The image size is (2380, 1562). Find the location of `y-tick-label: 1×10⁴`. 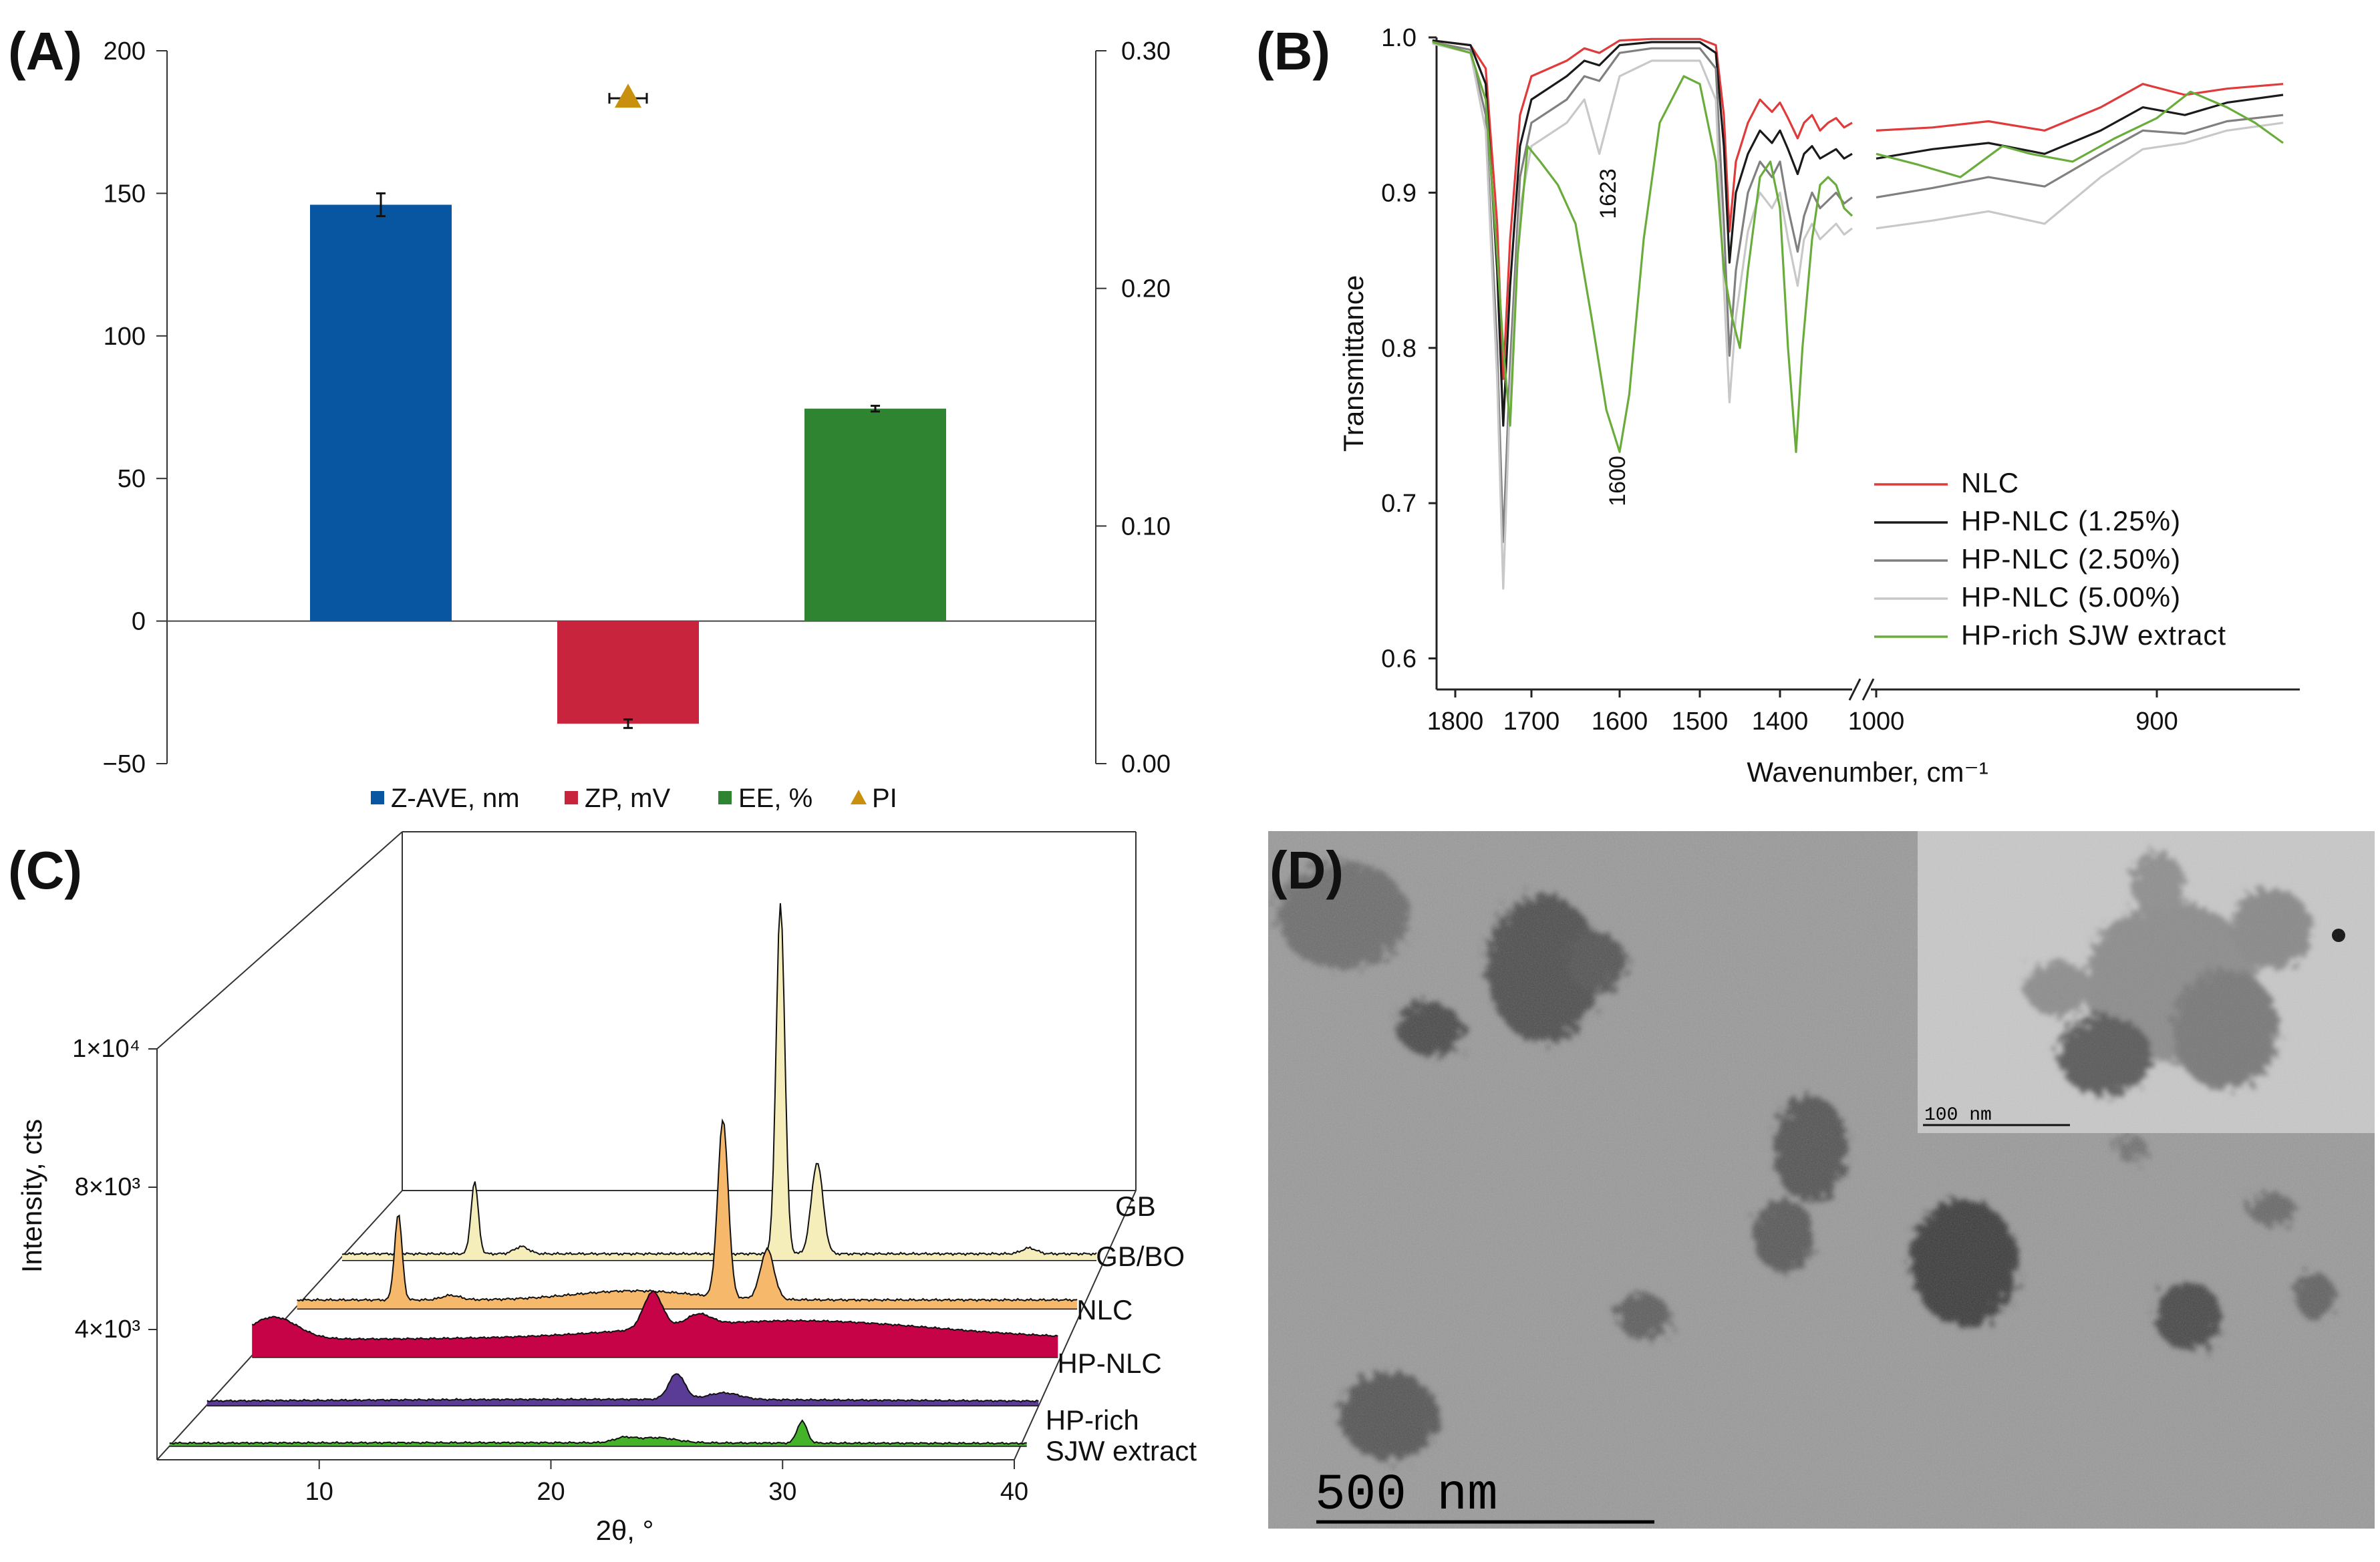

y-tick-label: 1×10⁴ is located at coordinates (106, 1049).